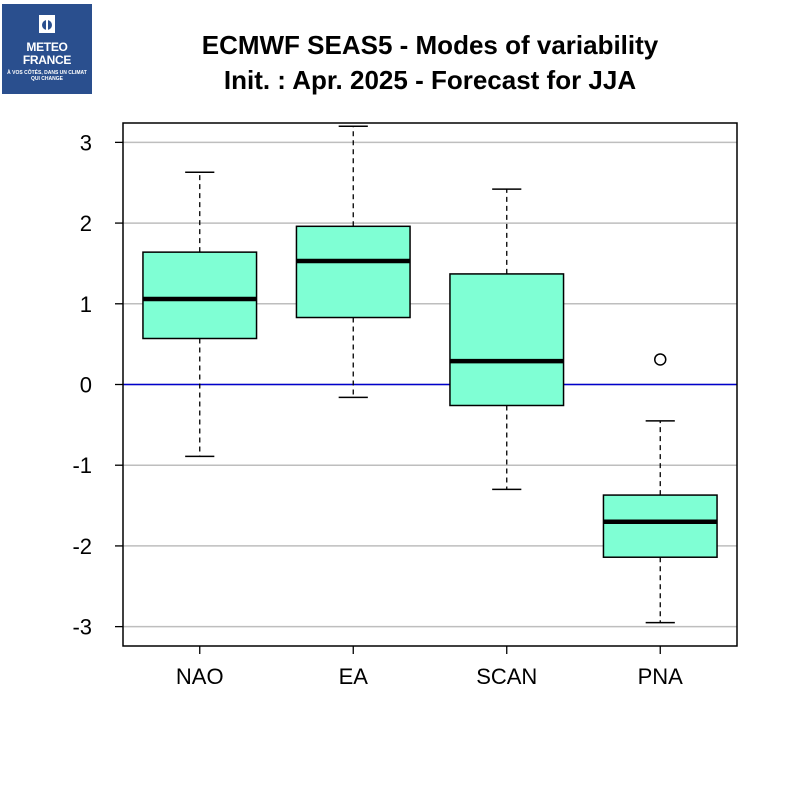 Image resolution: width=800 pixels, height=800 pixels. Describe the element at coordinates (82, 465) in the screenshot. I see `y-tick-label: -1` at that location.